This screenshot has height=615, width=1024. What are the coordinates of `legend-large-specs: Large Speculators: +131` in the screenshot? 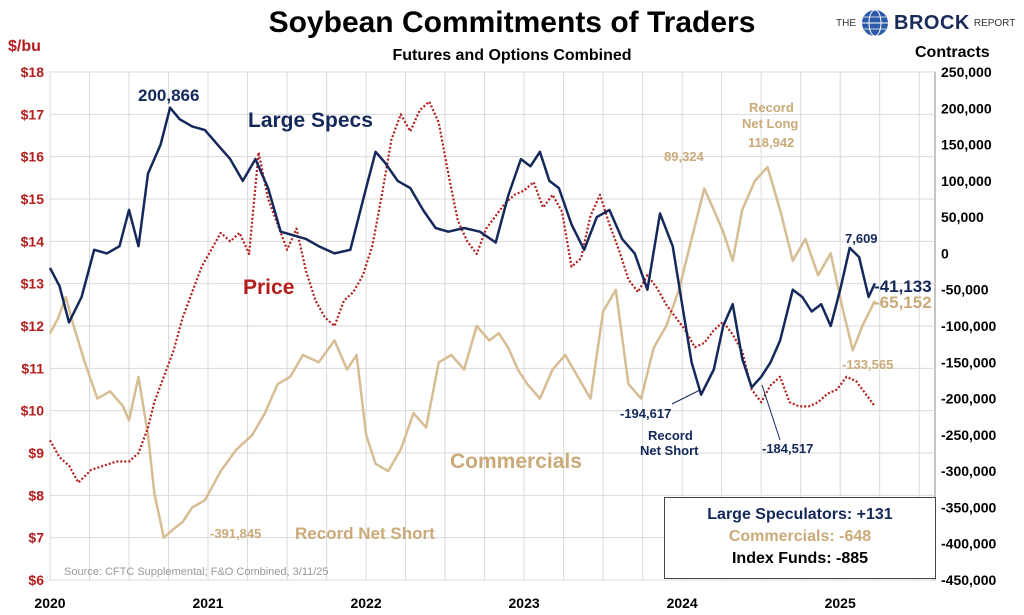 It's located at (800, 514).